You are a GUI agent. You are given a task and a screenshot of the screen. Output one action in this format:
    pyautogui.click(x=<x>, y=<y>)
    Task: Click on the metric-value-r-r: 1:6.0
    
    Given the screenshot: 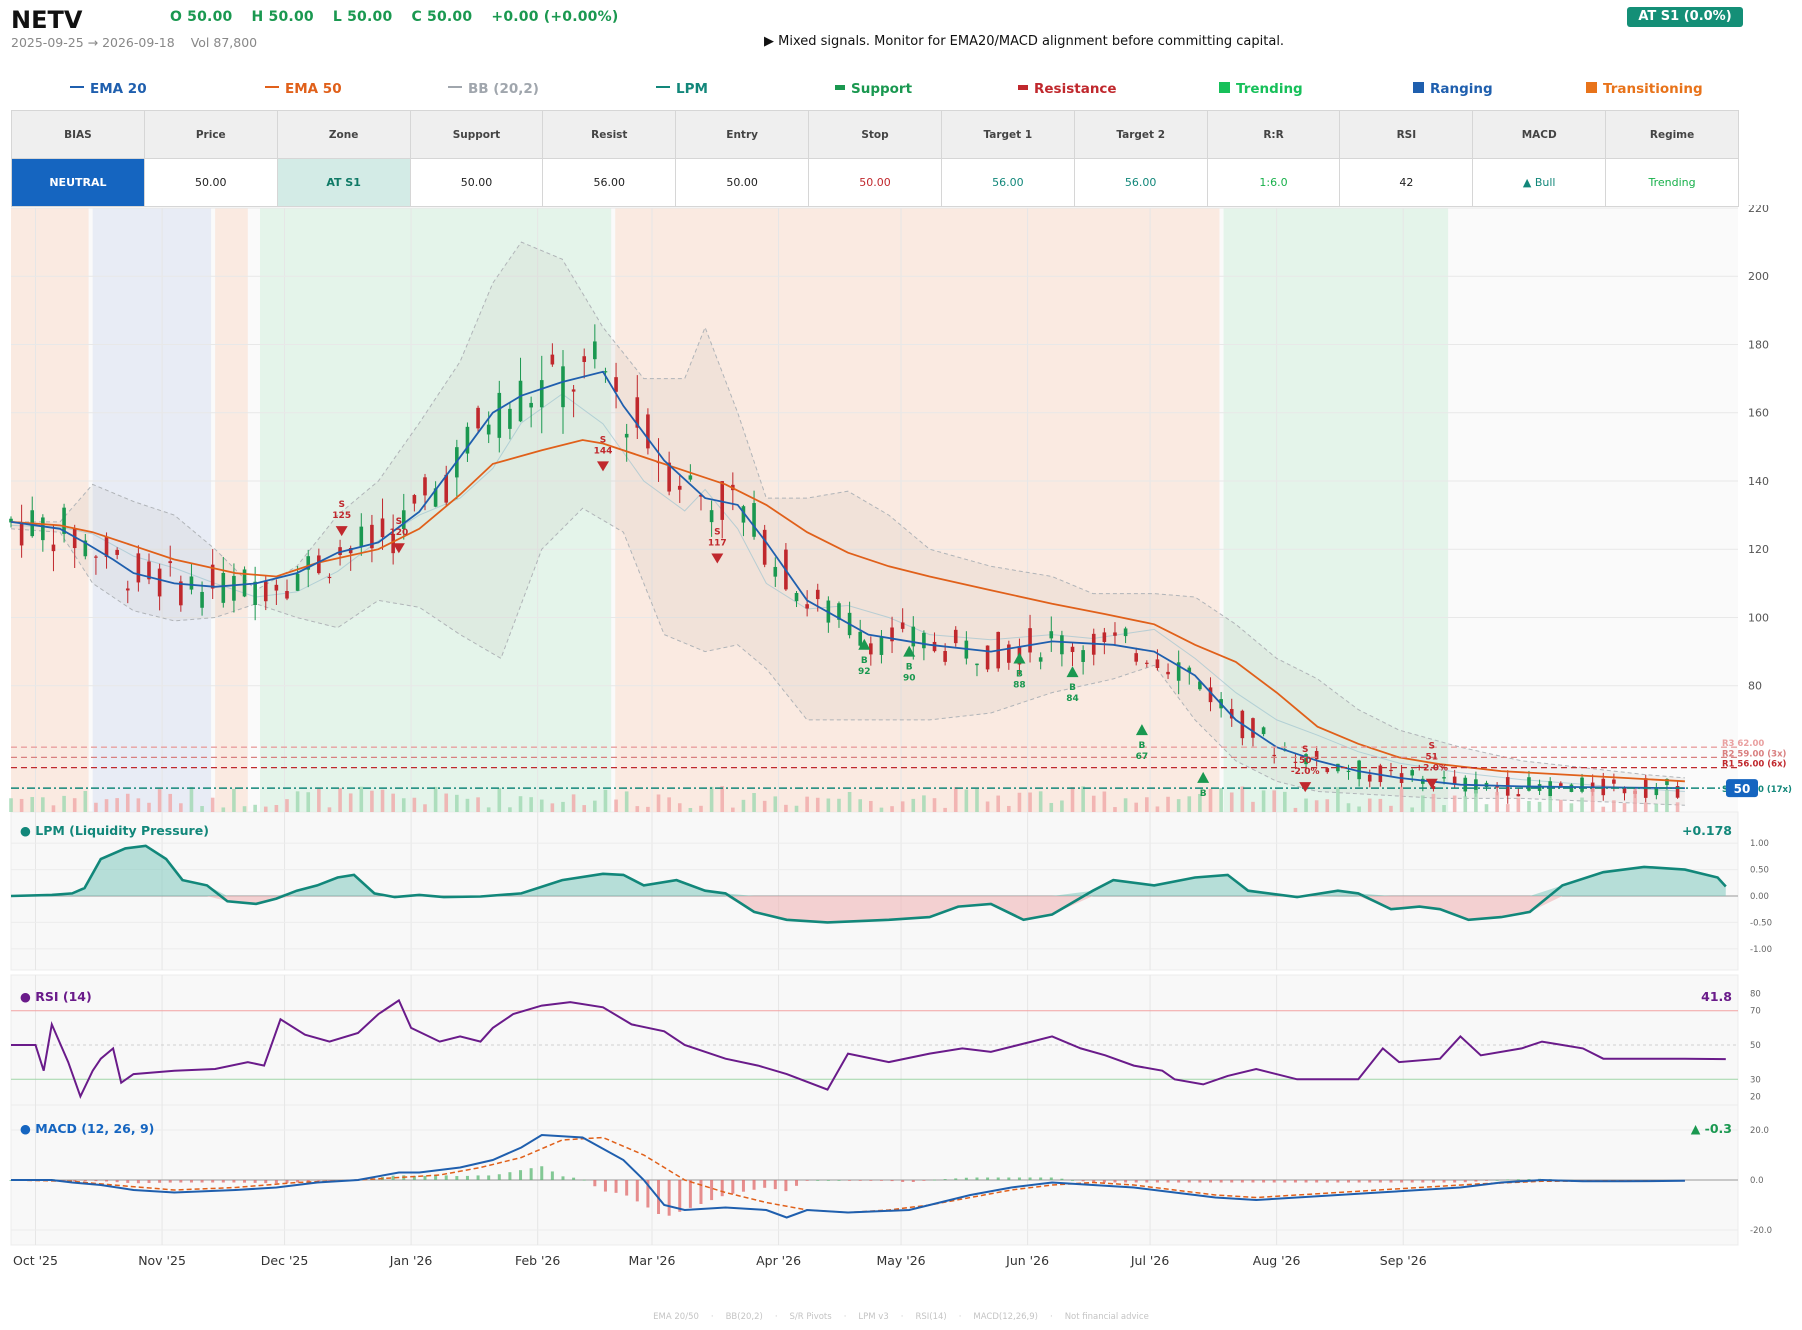 What is the action you would take?
    pyautogui.click(x=1273, y=182)
    